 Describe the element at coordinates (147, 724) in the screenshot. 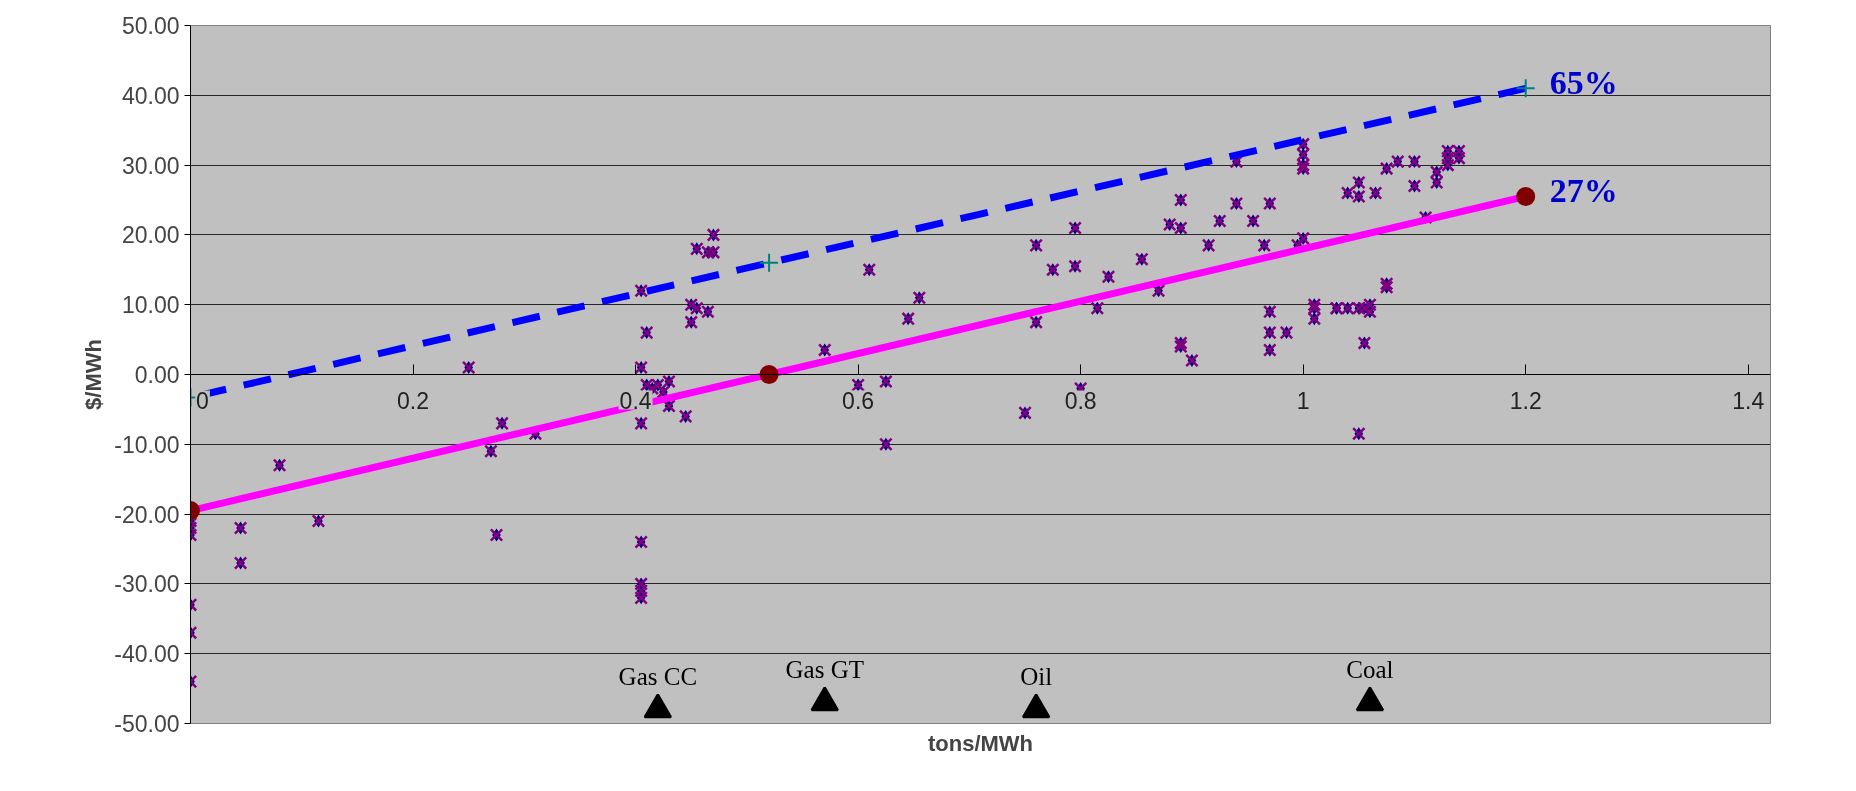

I see `y-tick-label: -50.00` at that location.